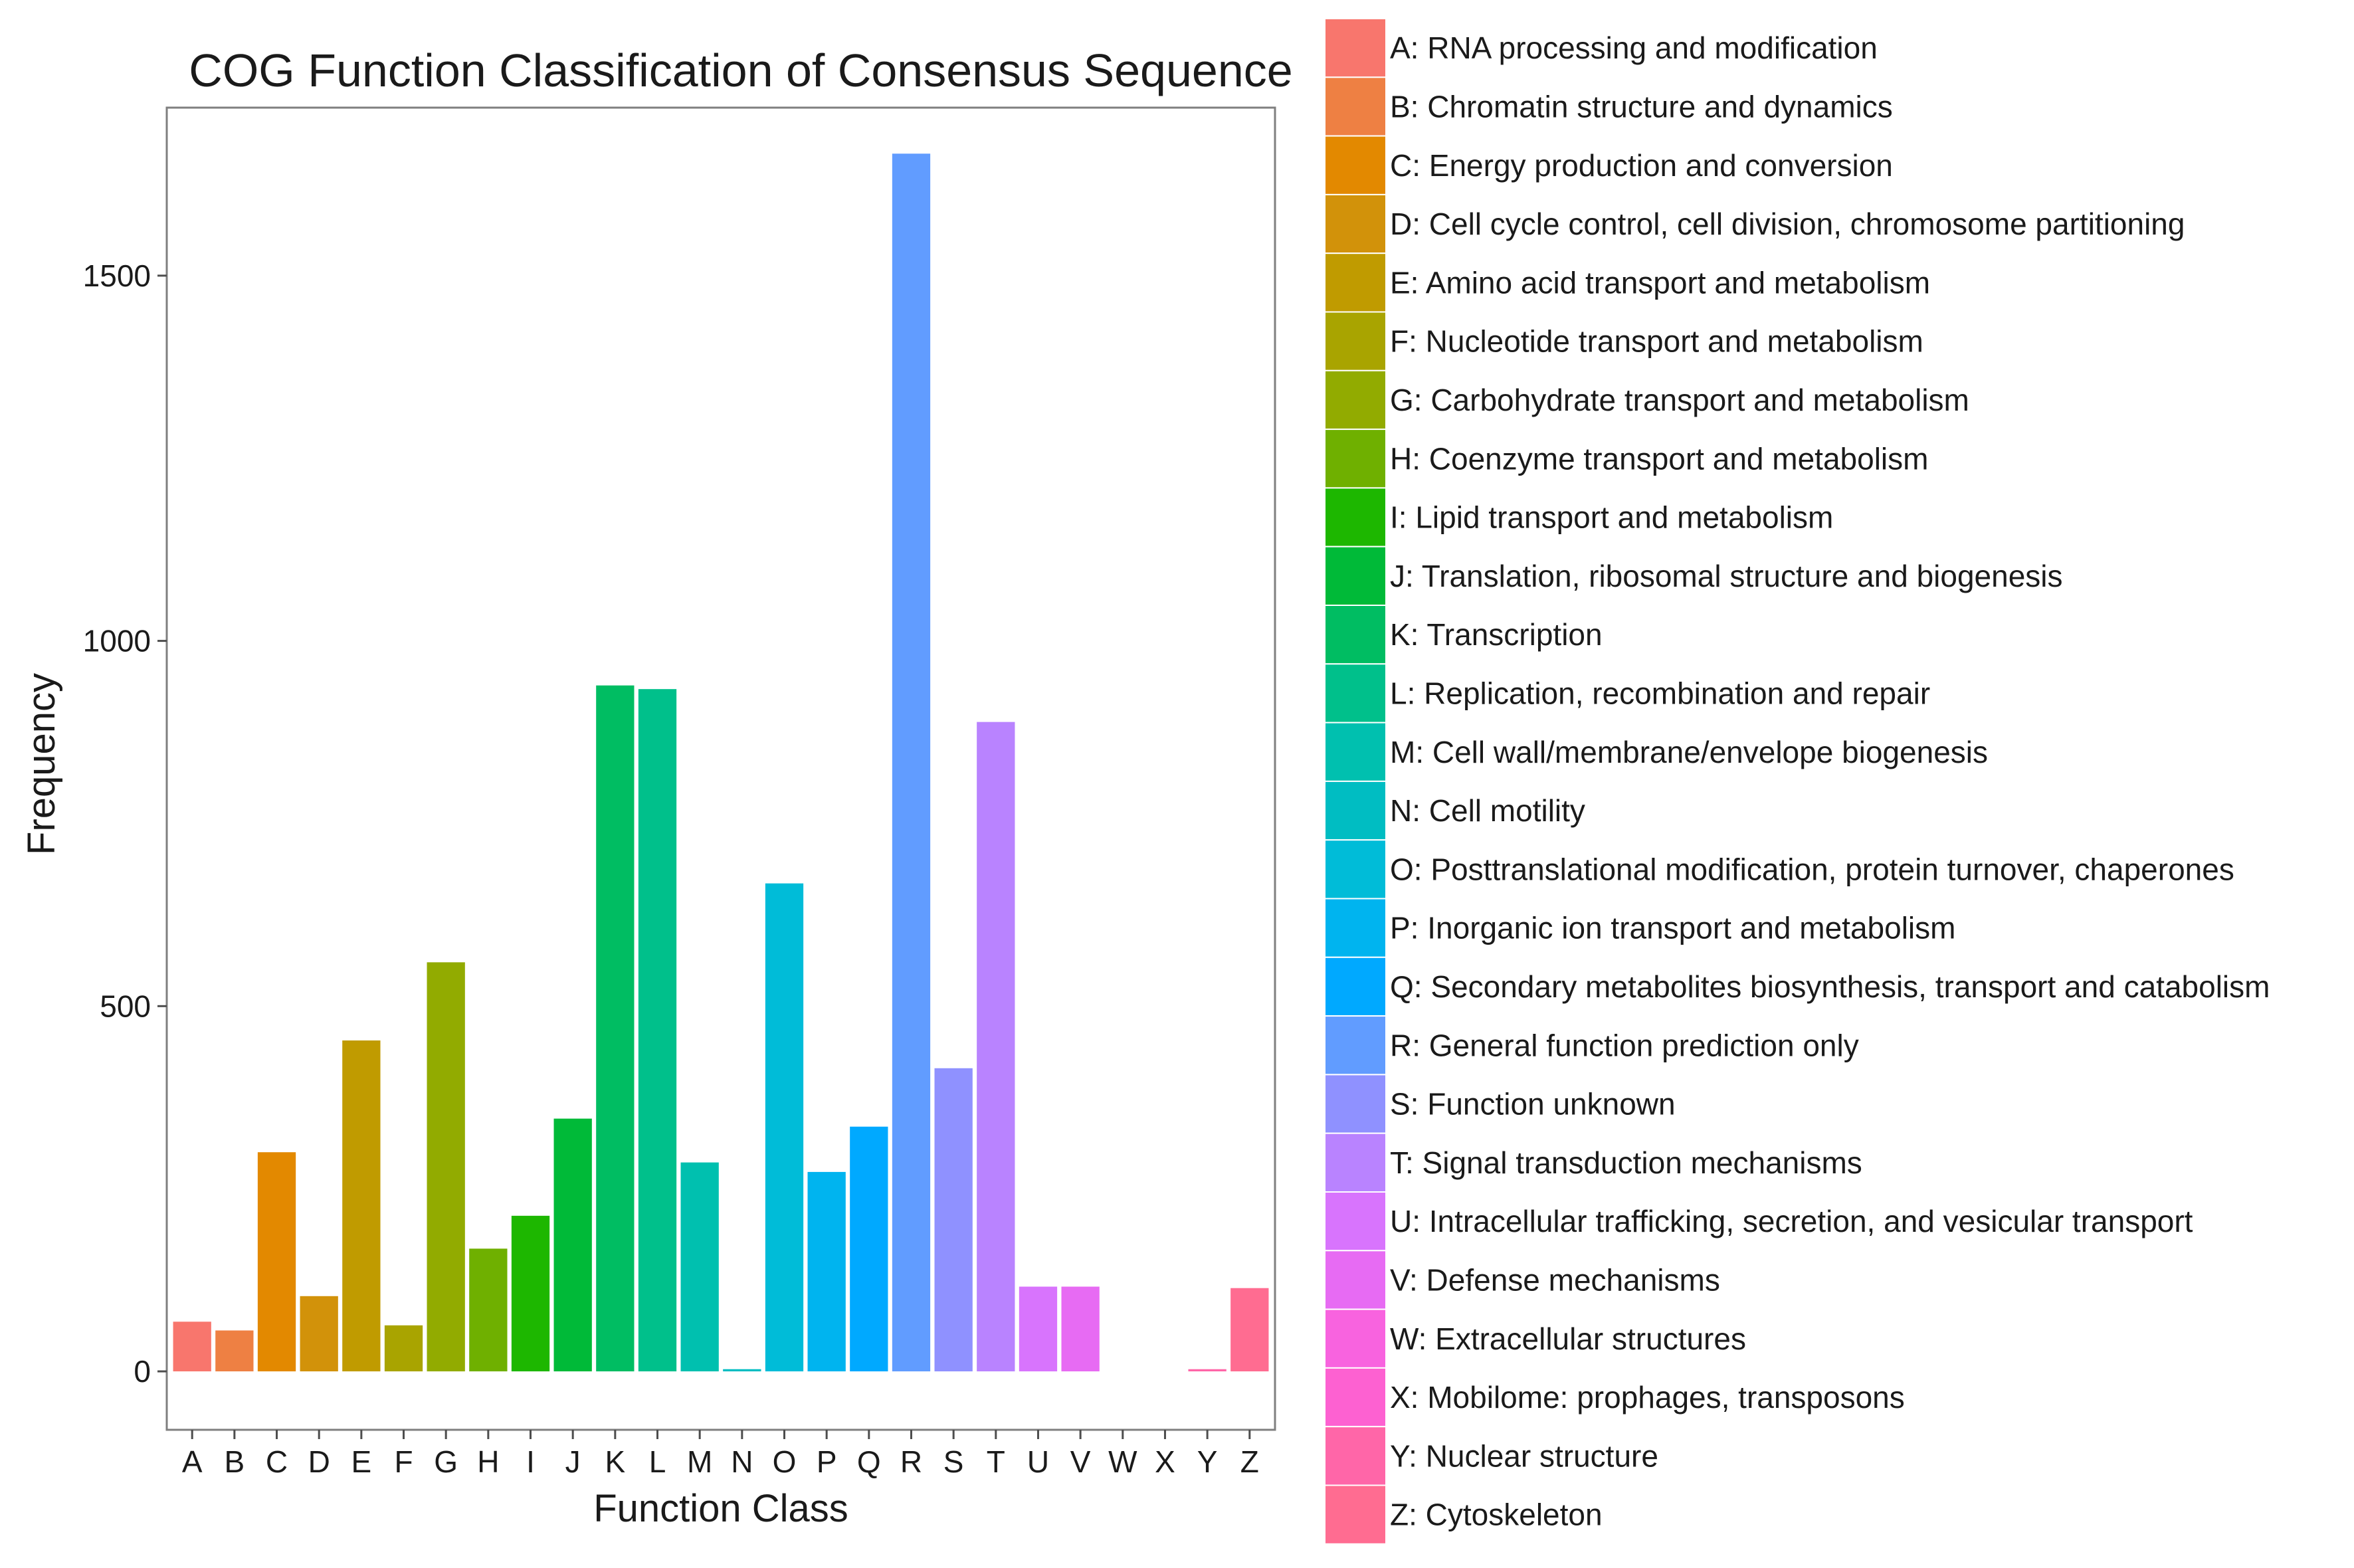 This screenshot has width=2354, height=1568. I want to click on x-tick-label: P, so click(827, 1461).